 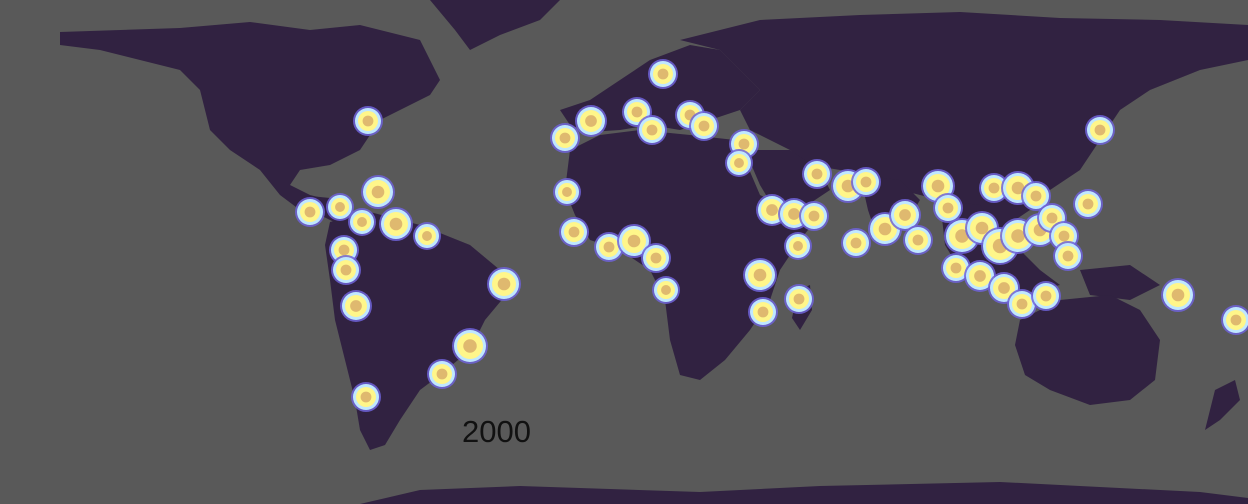 What do you see at coordinates (1222, 405) in the screenshot?
I see `landmass-new-zealand` at bounding box center [1222, 405].